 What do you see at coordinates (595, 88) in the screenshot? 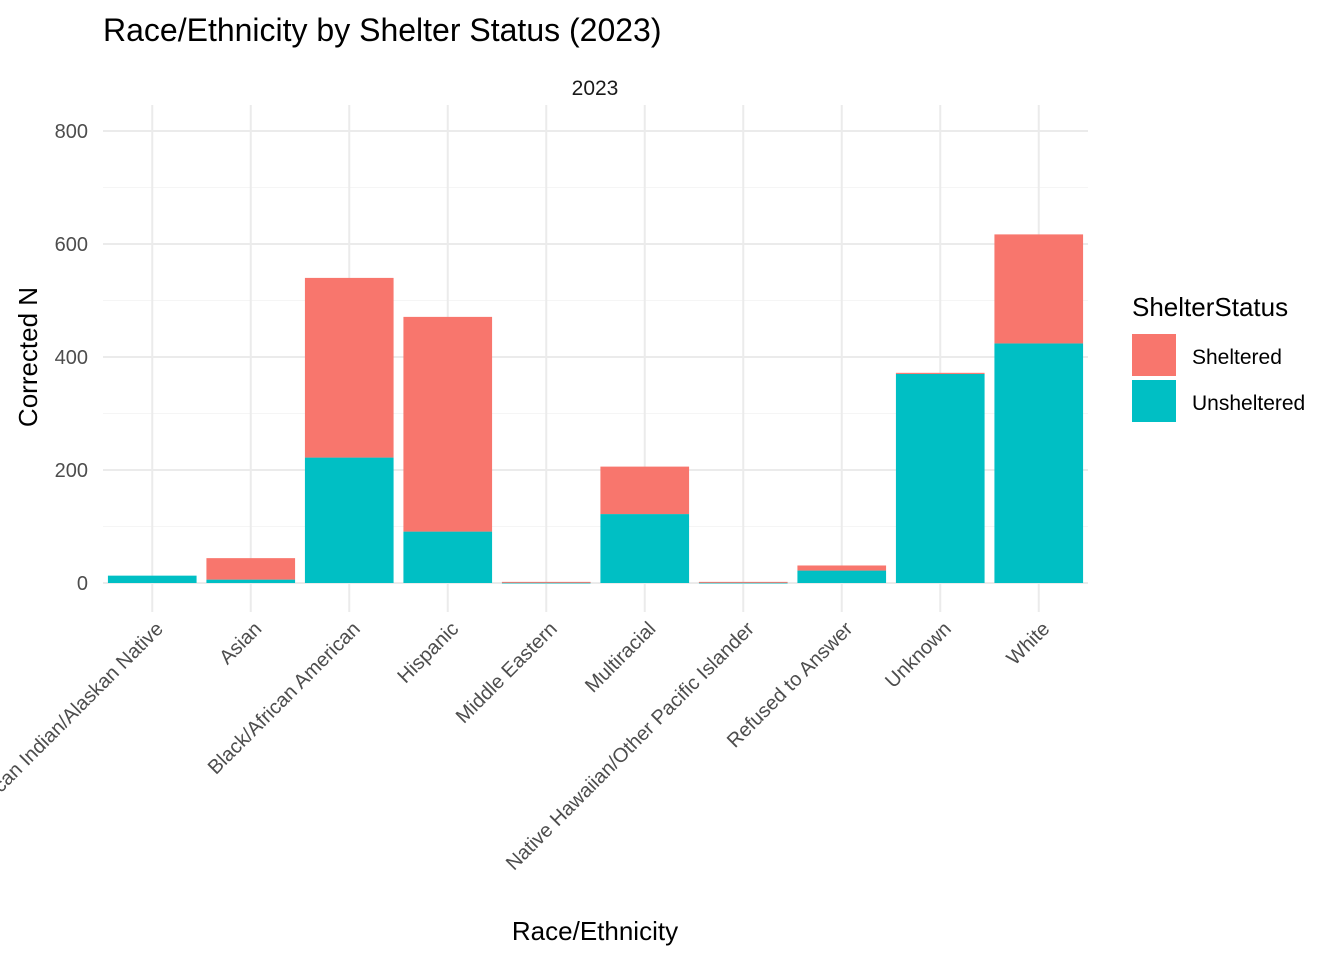
I see `facet-label: 2023` at bounding box center [595, 88].